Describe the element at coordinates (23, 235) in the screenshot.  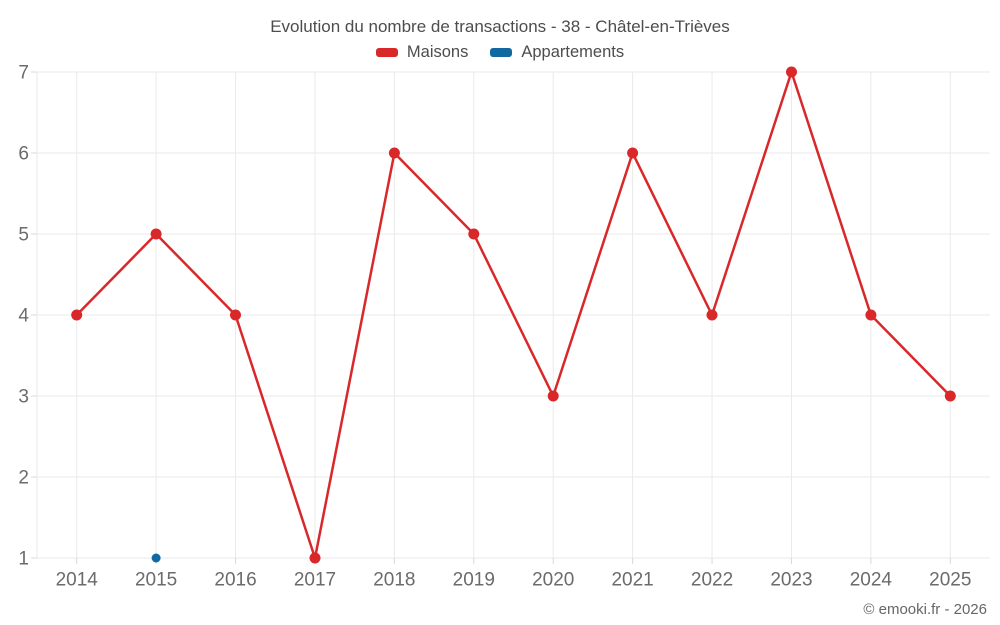
I see `y-axis-label: 5` at that location.